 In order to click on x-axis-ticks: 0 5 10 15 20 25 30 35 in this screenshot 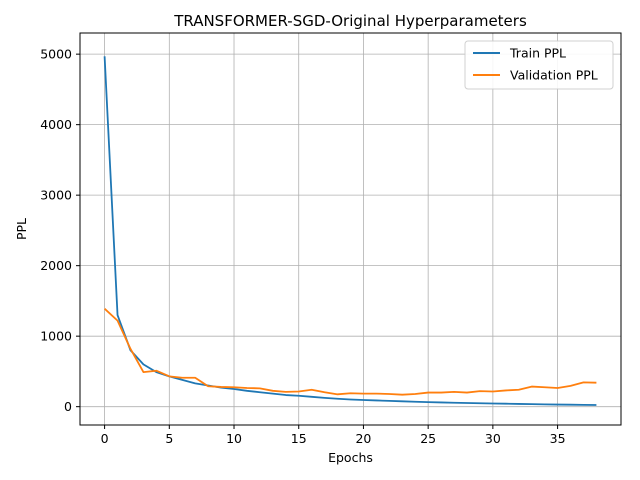, I will do `click(333, 435)`.